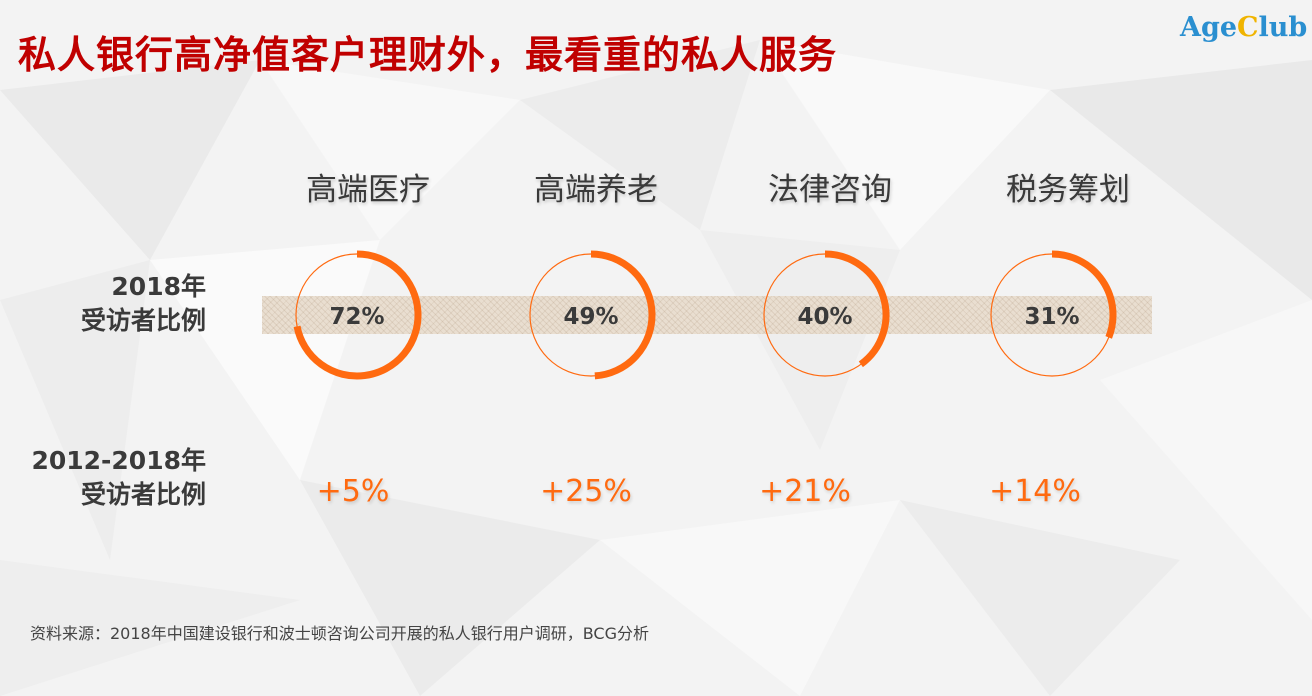 This screenshot has width=1312, height=696. What do you see at coordinates (586, 491) in the screenshot?
I see `growth-value-elderly-care: +25%` at bounding box center [586, 491].